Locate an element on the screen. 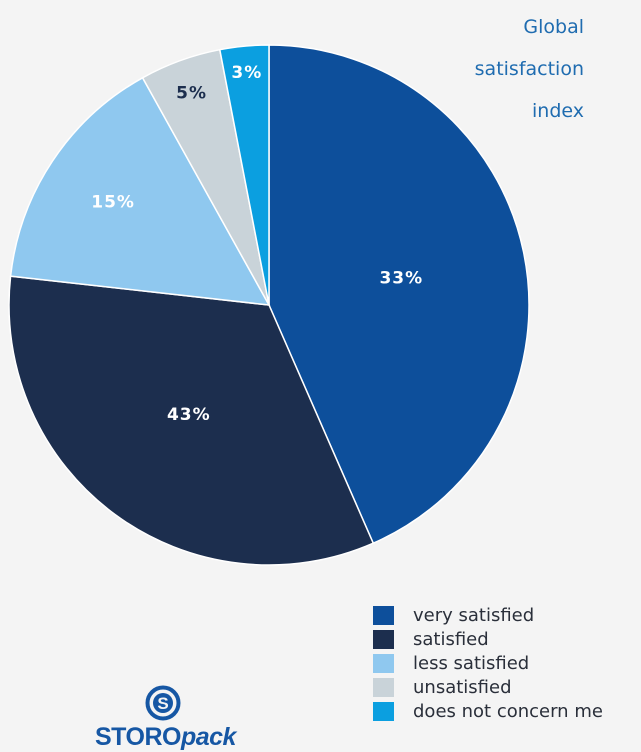 This screenshot has height=752, width=641. logo-mark-letter: S is located at coordinates (162, 703).